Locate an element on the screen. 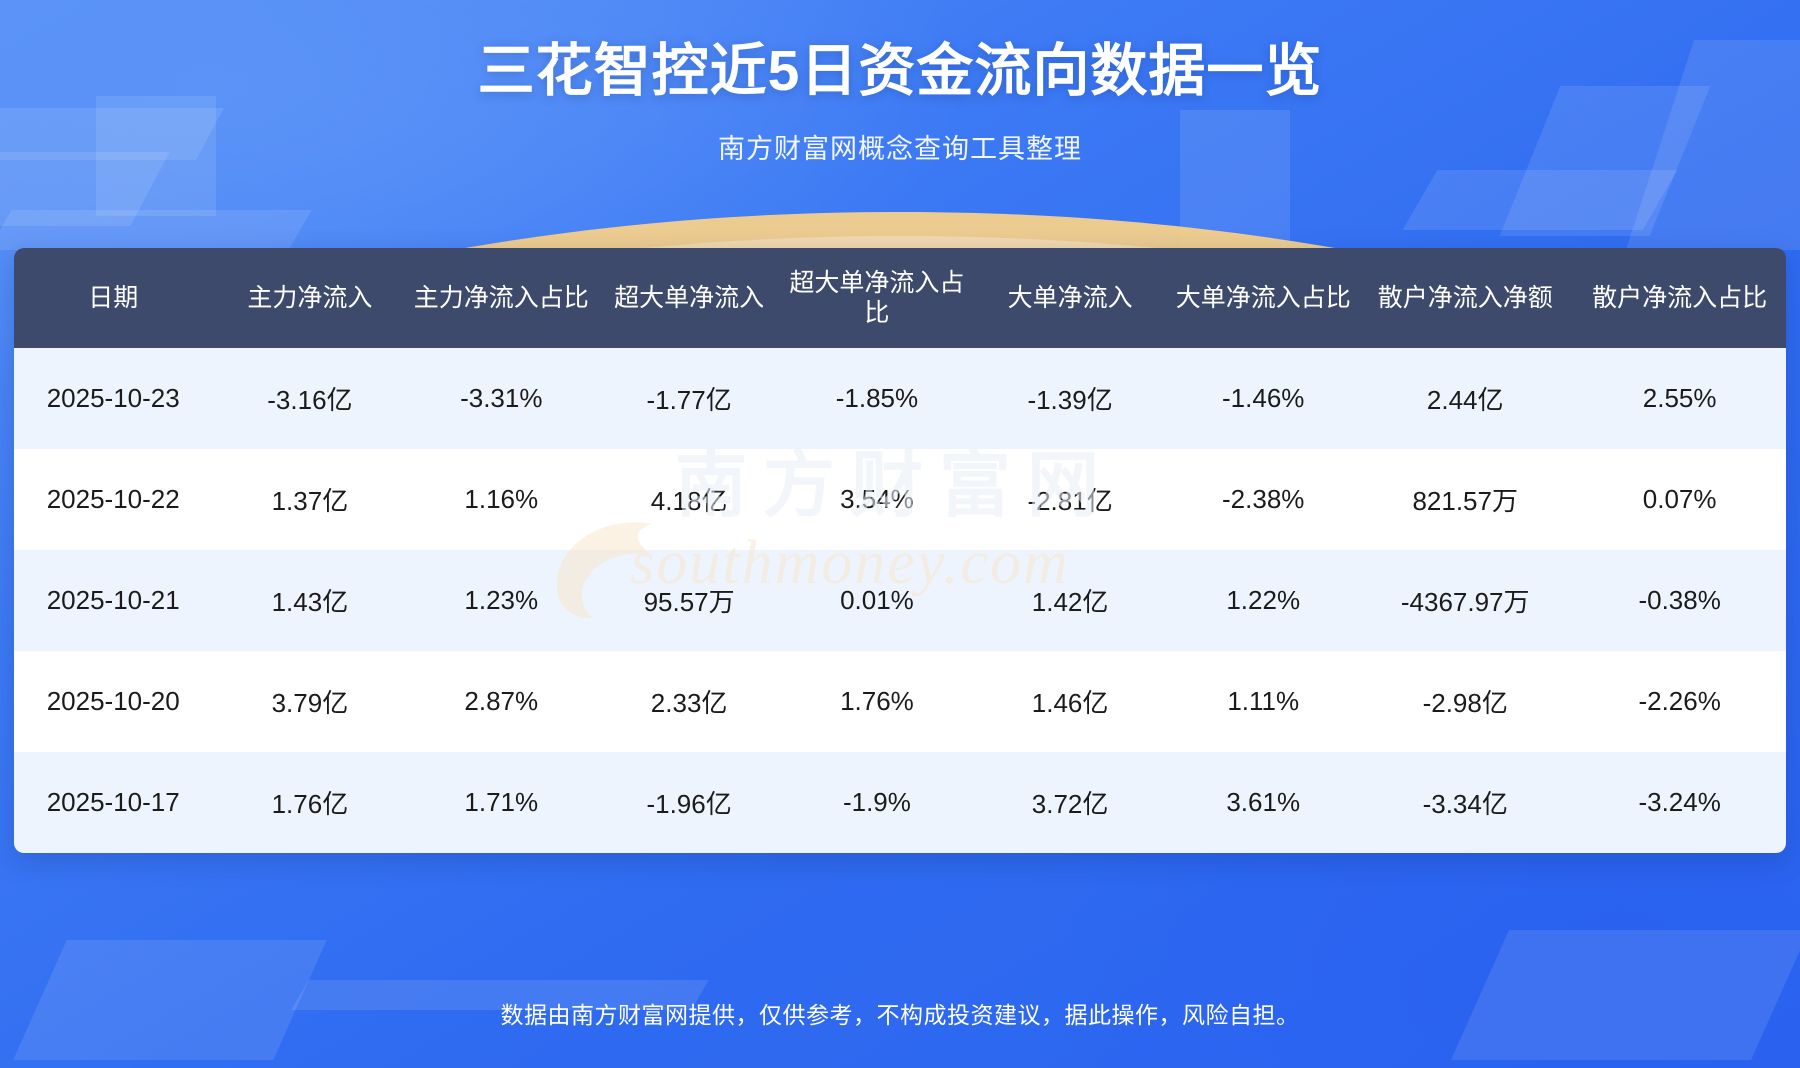 The height and width of the screenshot is (1068, 1800). cell-lg-net: 3.72亿 is located at coordinates (1070, 802).